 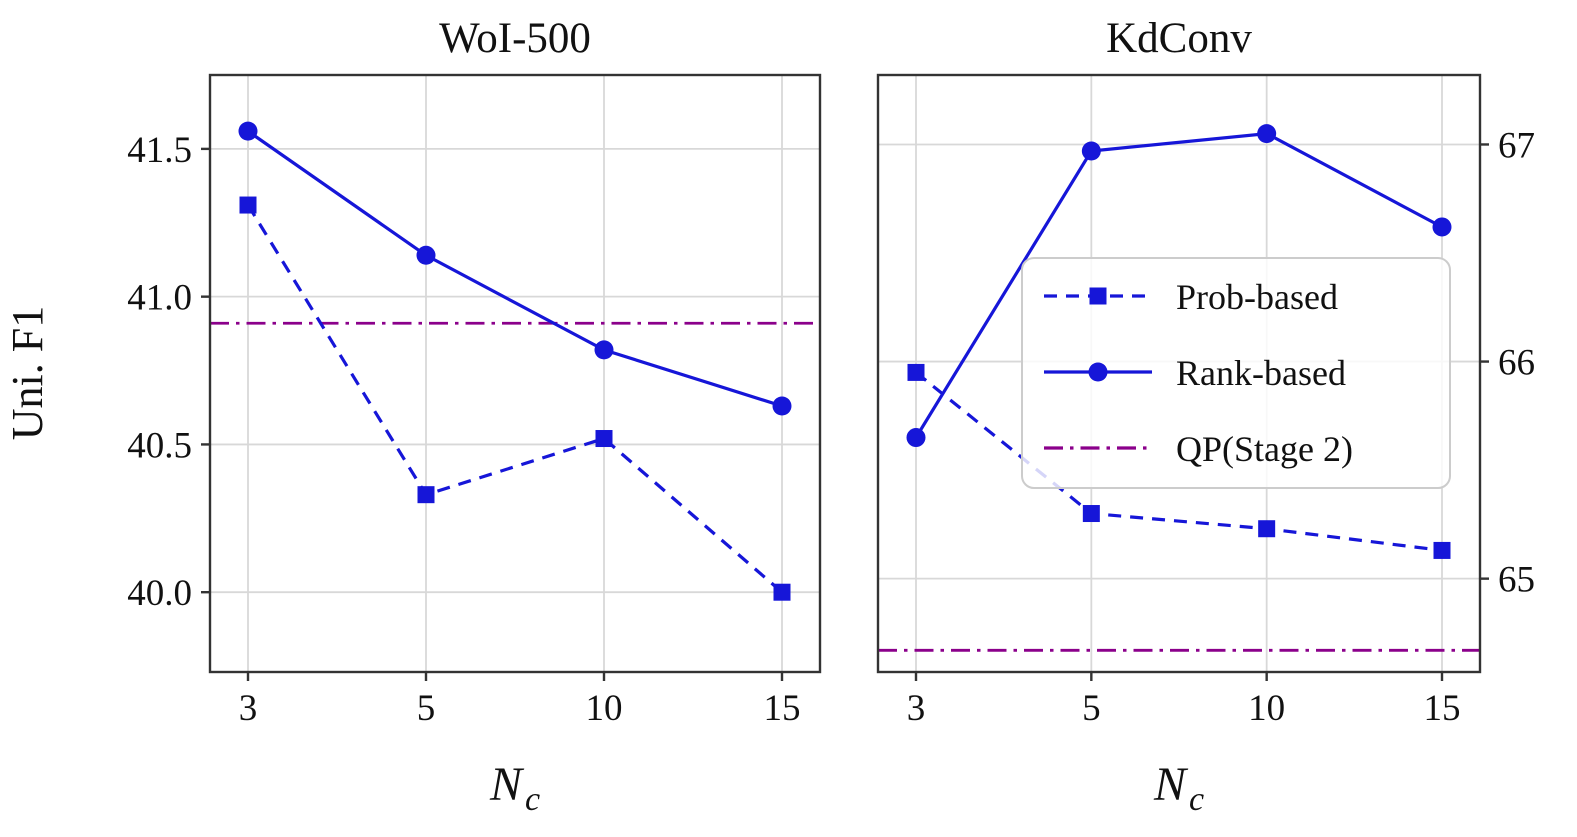 I want to click on left-x-axis-label-base: N, so click(x=507, y=784).